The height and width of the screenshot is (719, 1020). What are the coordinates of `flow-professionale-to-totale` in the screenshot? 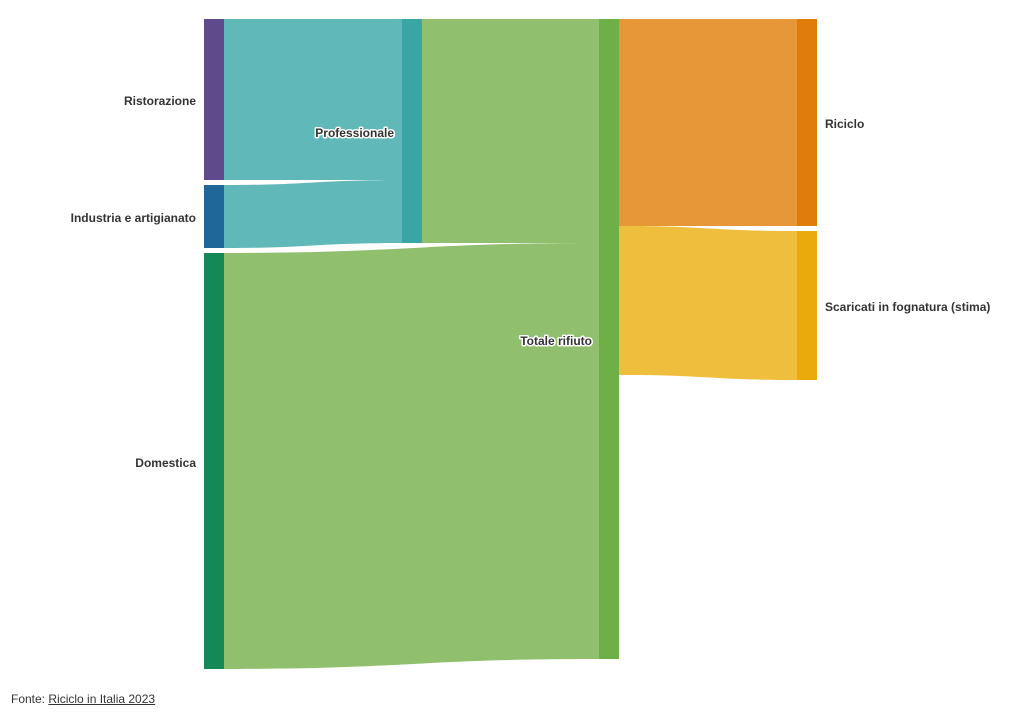 It's located at (510, 131).